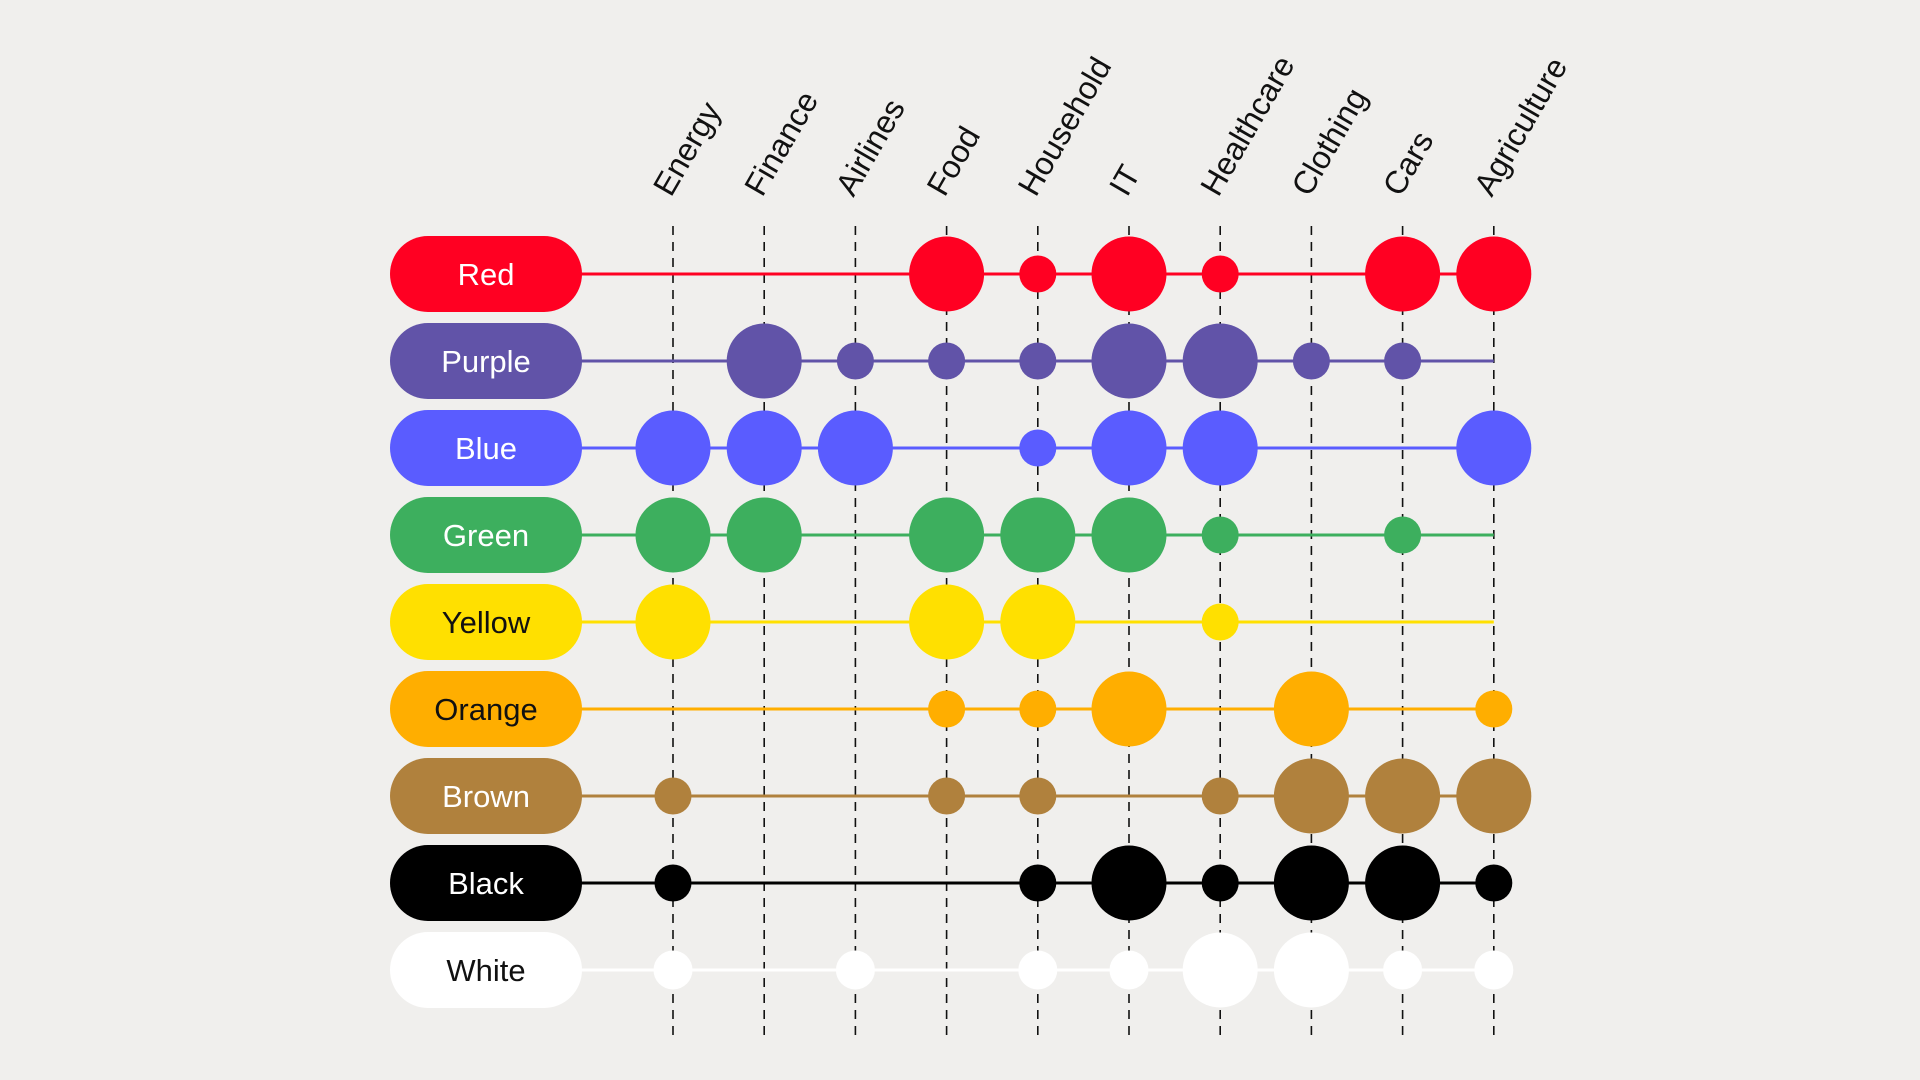 This screenshot has width=1920, height=1080. What do you see at coordinates (1220, 535) in the screenshot?
I see `dot-green-healthcare` at bounding box center [1220, 535].